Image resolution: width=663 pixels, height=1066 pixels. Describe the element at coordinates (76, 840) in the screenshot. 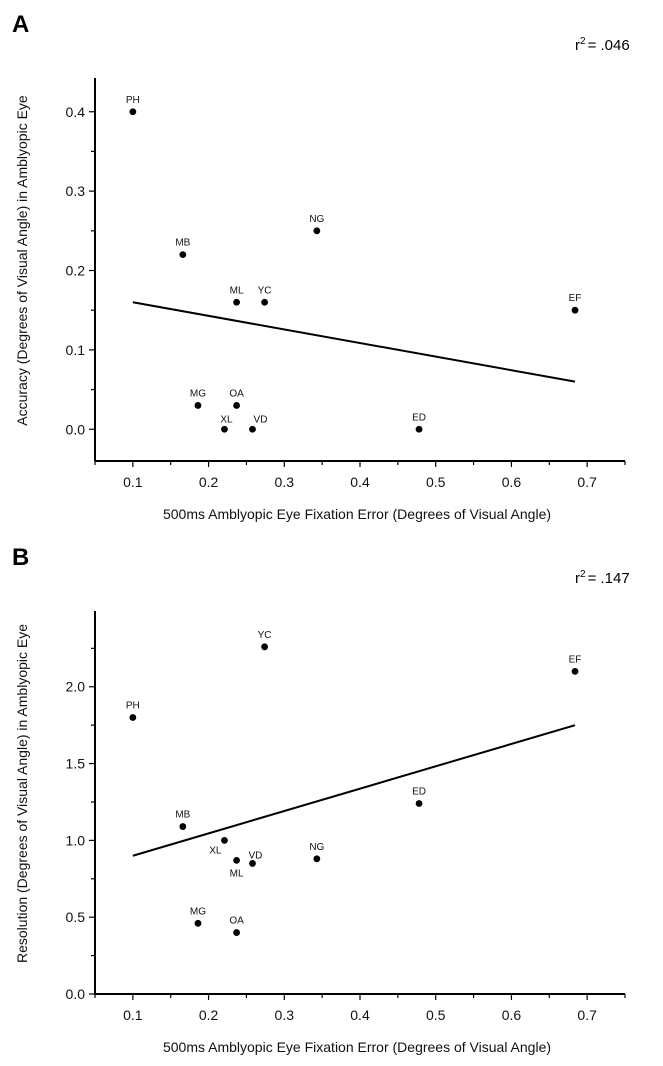

I see `y-tick-label: 1.0` at that location.